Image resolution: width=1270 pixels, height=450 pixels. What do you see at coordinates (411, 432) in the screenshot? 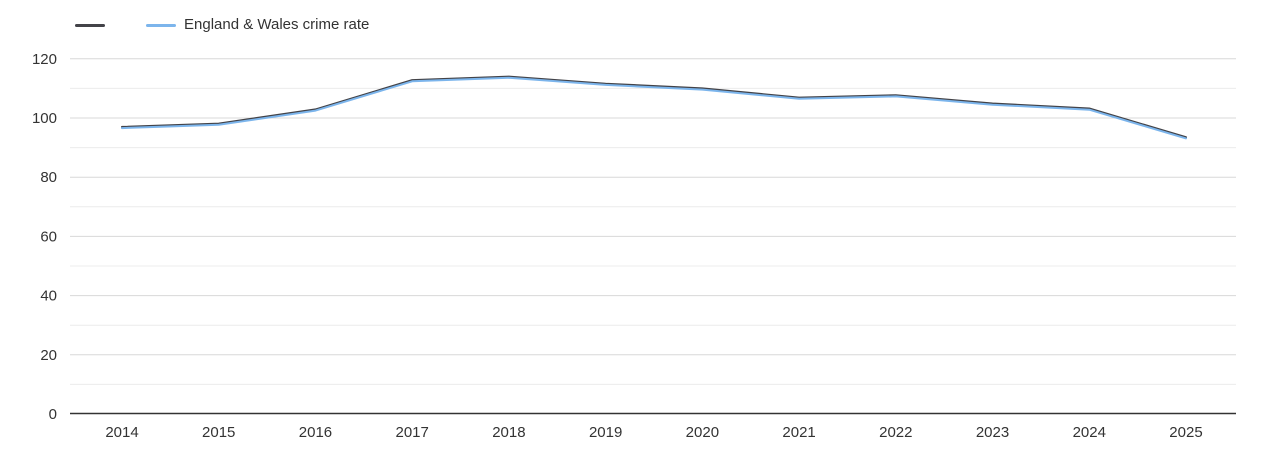
I see `x-axis-label: 2017` at bounding box center [411, 432].